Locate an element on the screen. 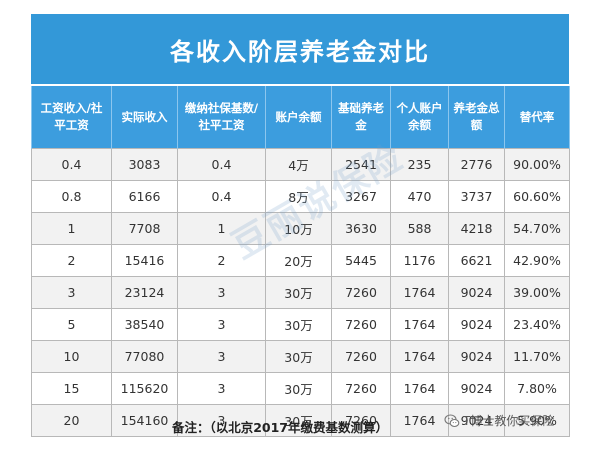  table-cell: 6621 is located at coordinates (476, 260).